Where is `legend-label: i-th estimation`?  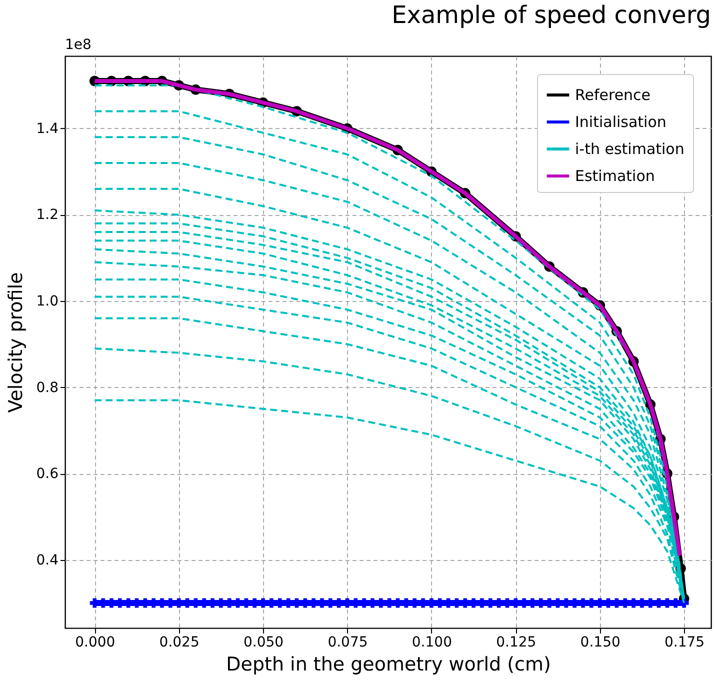 legend-label: i-th estimation is located at coordinates (629, 149).